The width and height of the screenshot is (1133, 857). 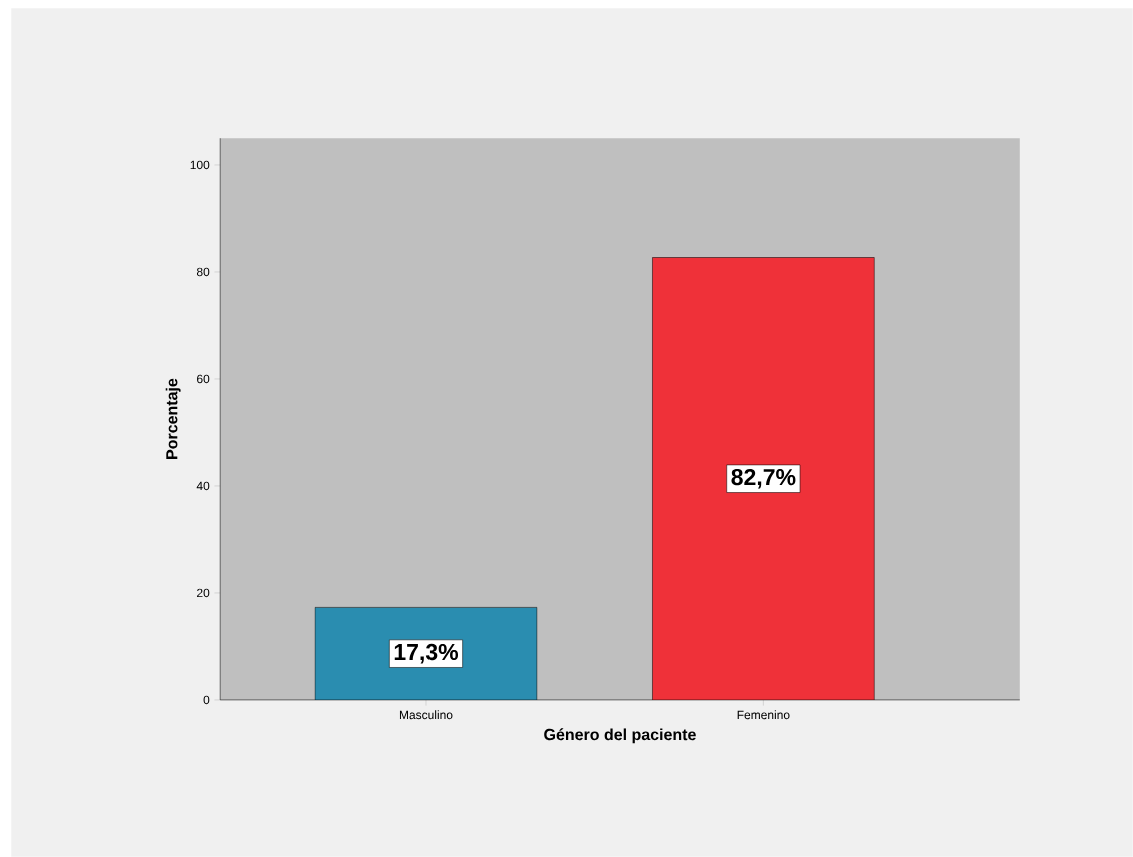 What do you see at coordinates (763, 715) in the screenshot?
I see `x-tick-label: Femenino` at bounding box center [763, 715].